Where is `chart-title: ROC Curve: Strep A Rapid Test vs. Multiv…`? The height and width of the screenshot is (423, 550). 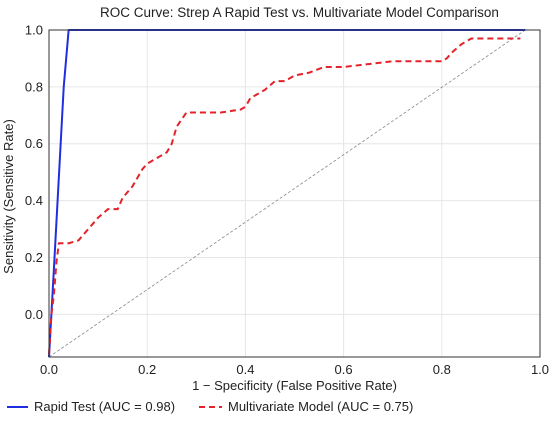
chart-title: ROC Curve: Strep A Rapid Test vs. Multiv… is located at coordinates (299, 12).